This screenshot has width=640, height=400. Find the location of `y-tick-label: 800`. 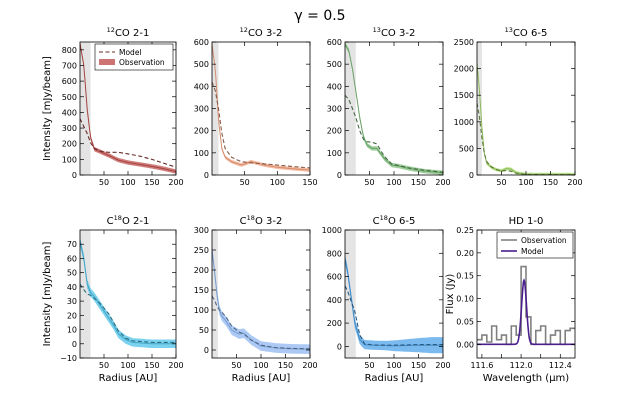

y-tick-label: 800 is located at coordinates (334, 253).